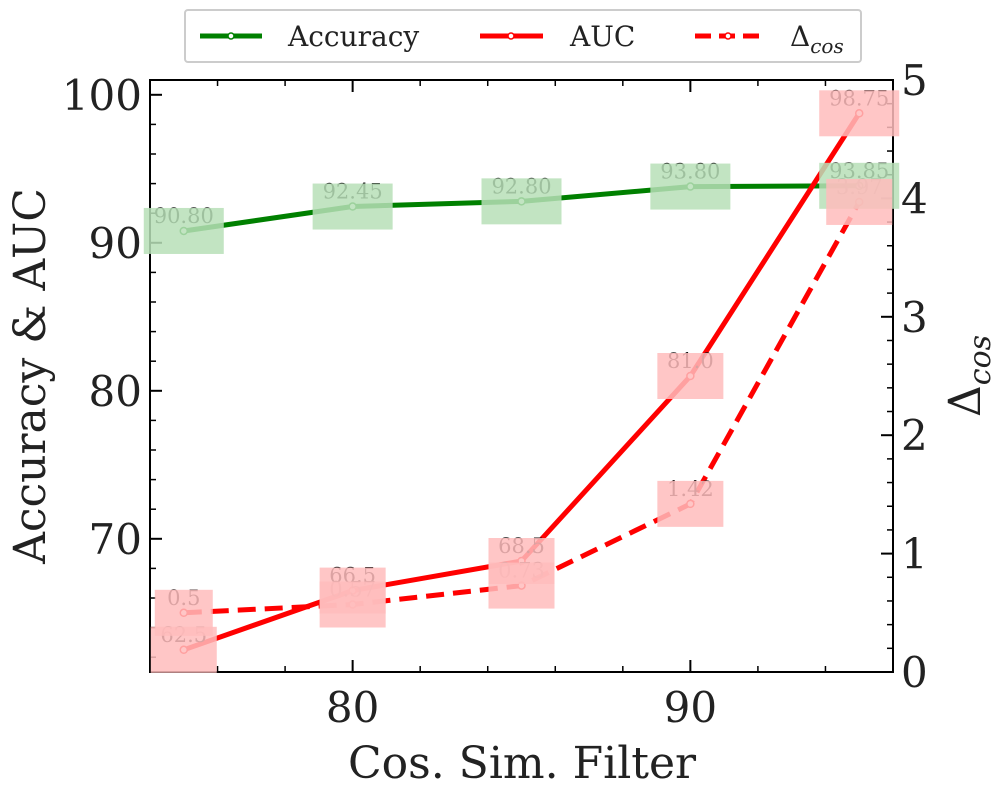 The image size is (997, 797). What do you see at coordinates (690, 707) in the screenshot?
I see `x-tick-label: 90` at bounding box center [690, 707].